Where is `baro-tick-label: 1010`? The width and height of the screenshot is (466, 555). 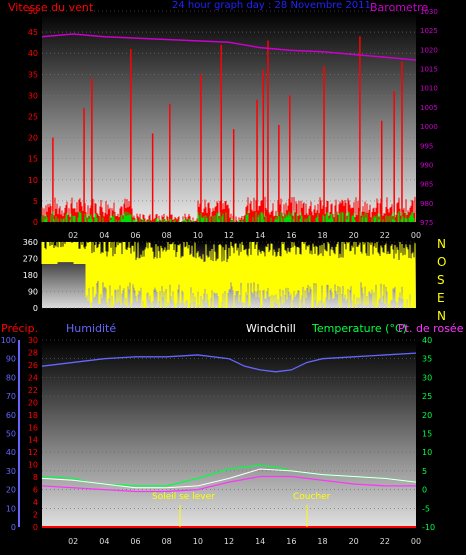
baro-tick-label: 1010 is located at coordinates (429, 89).